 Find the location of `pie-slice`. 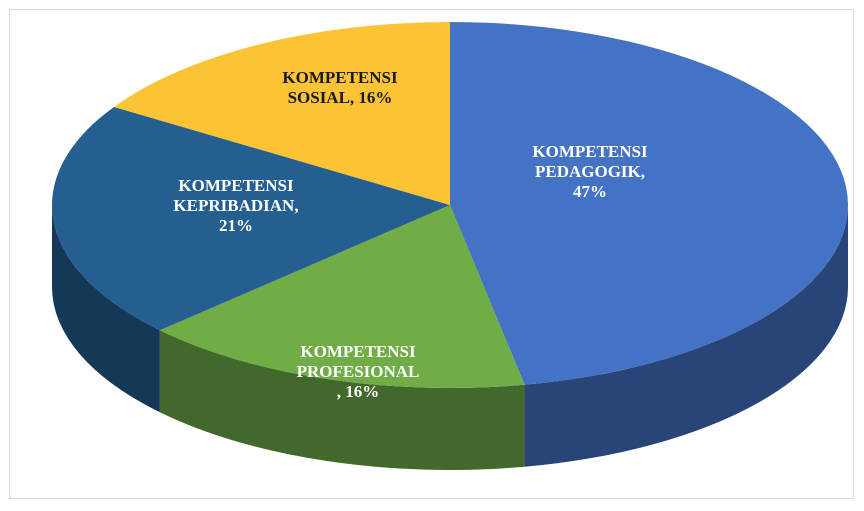

pie-slice is located at coordinates (281, 113).